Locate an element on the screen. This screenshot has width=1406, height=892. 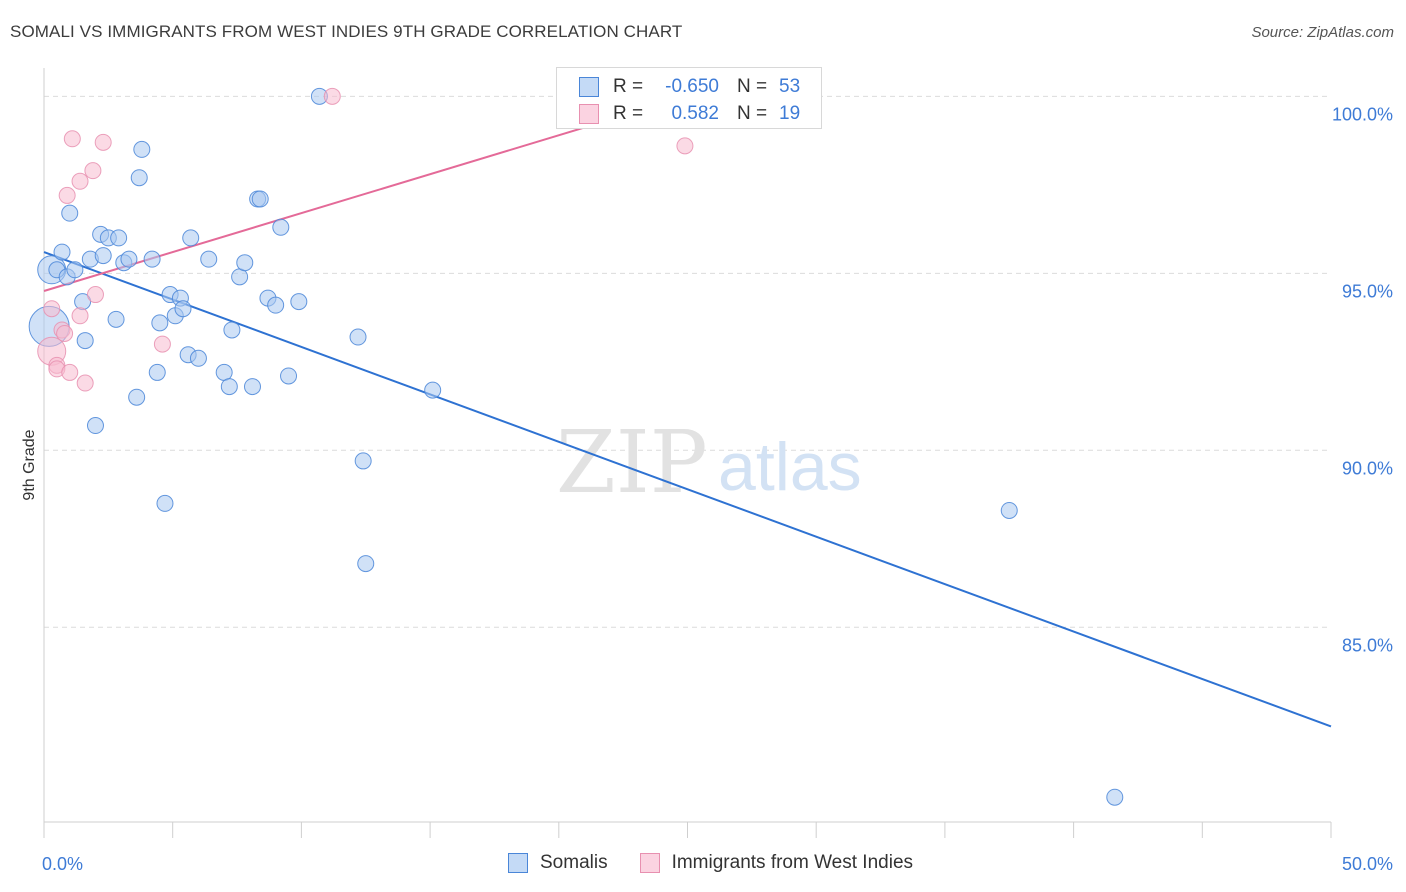
west-indies-r-value: 0.582 is located at coordinates (695, 113).